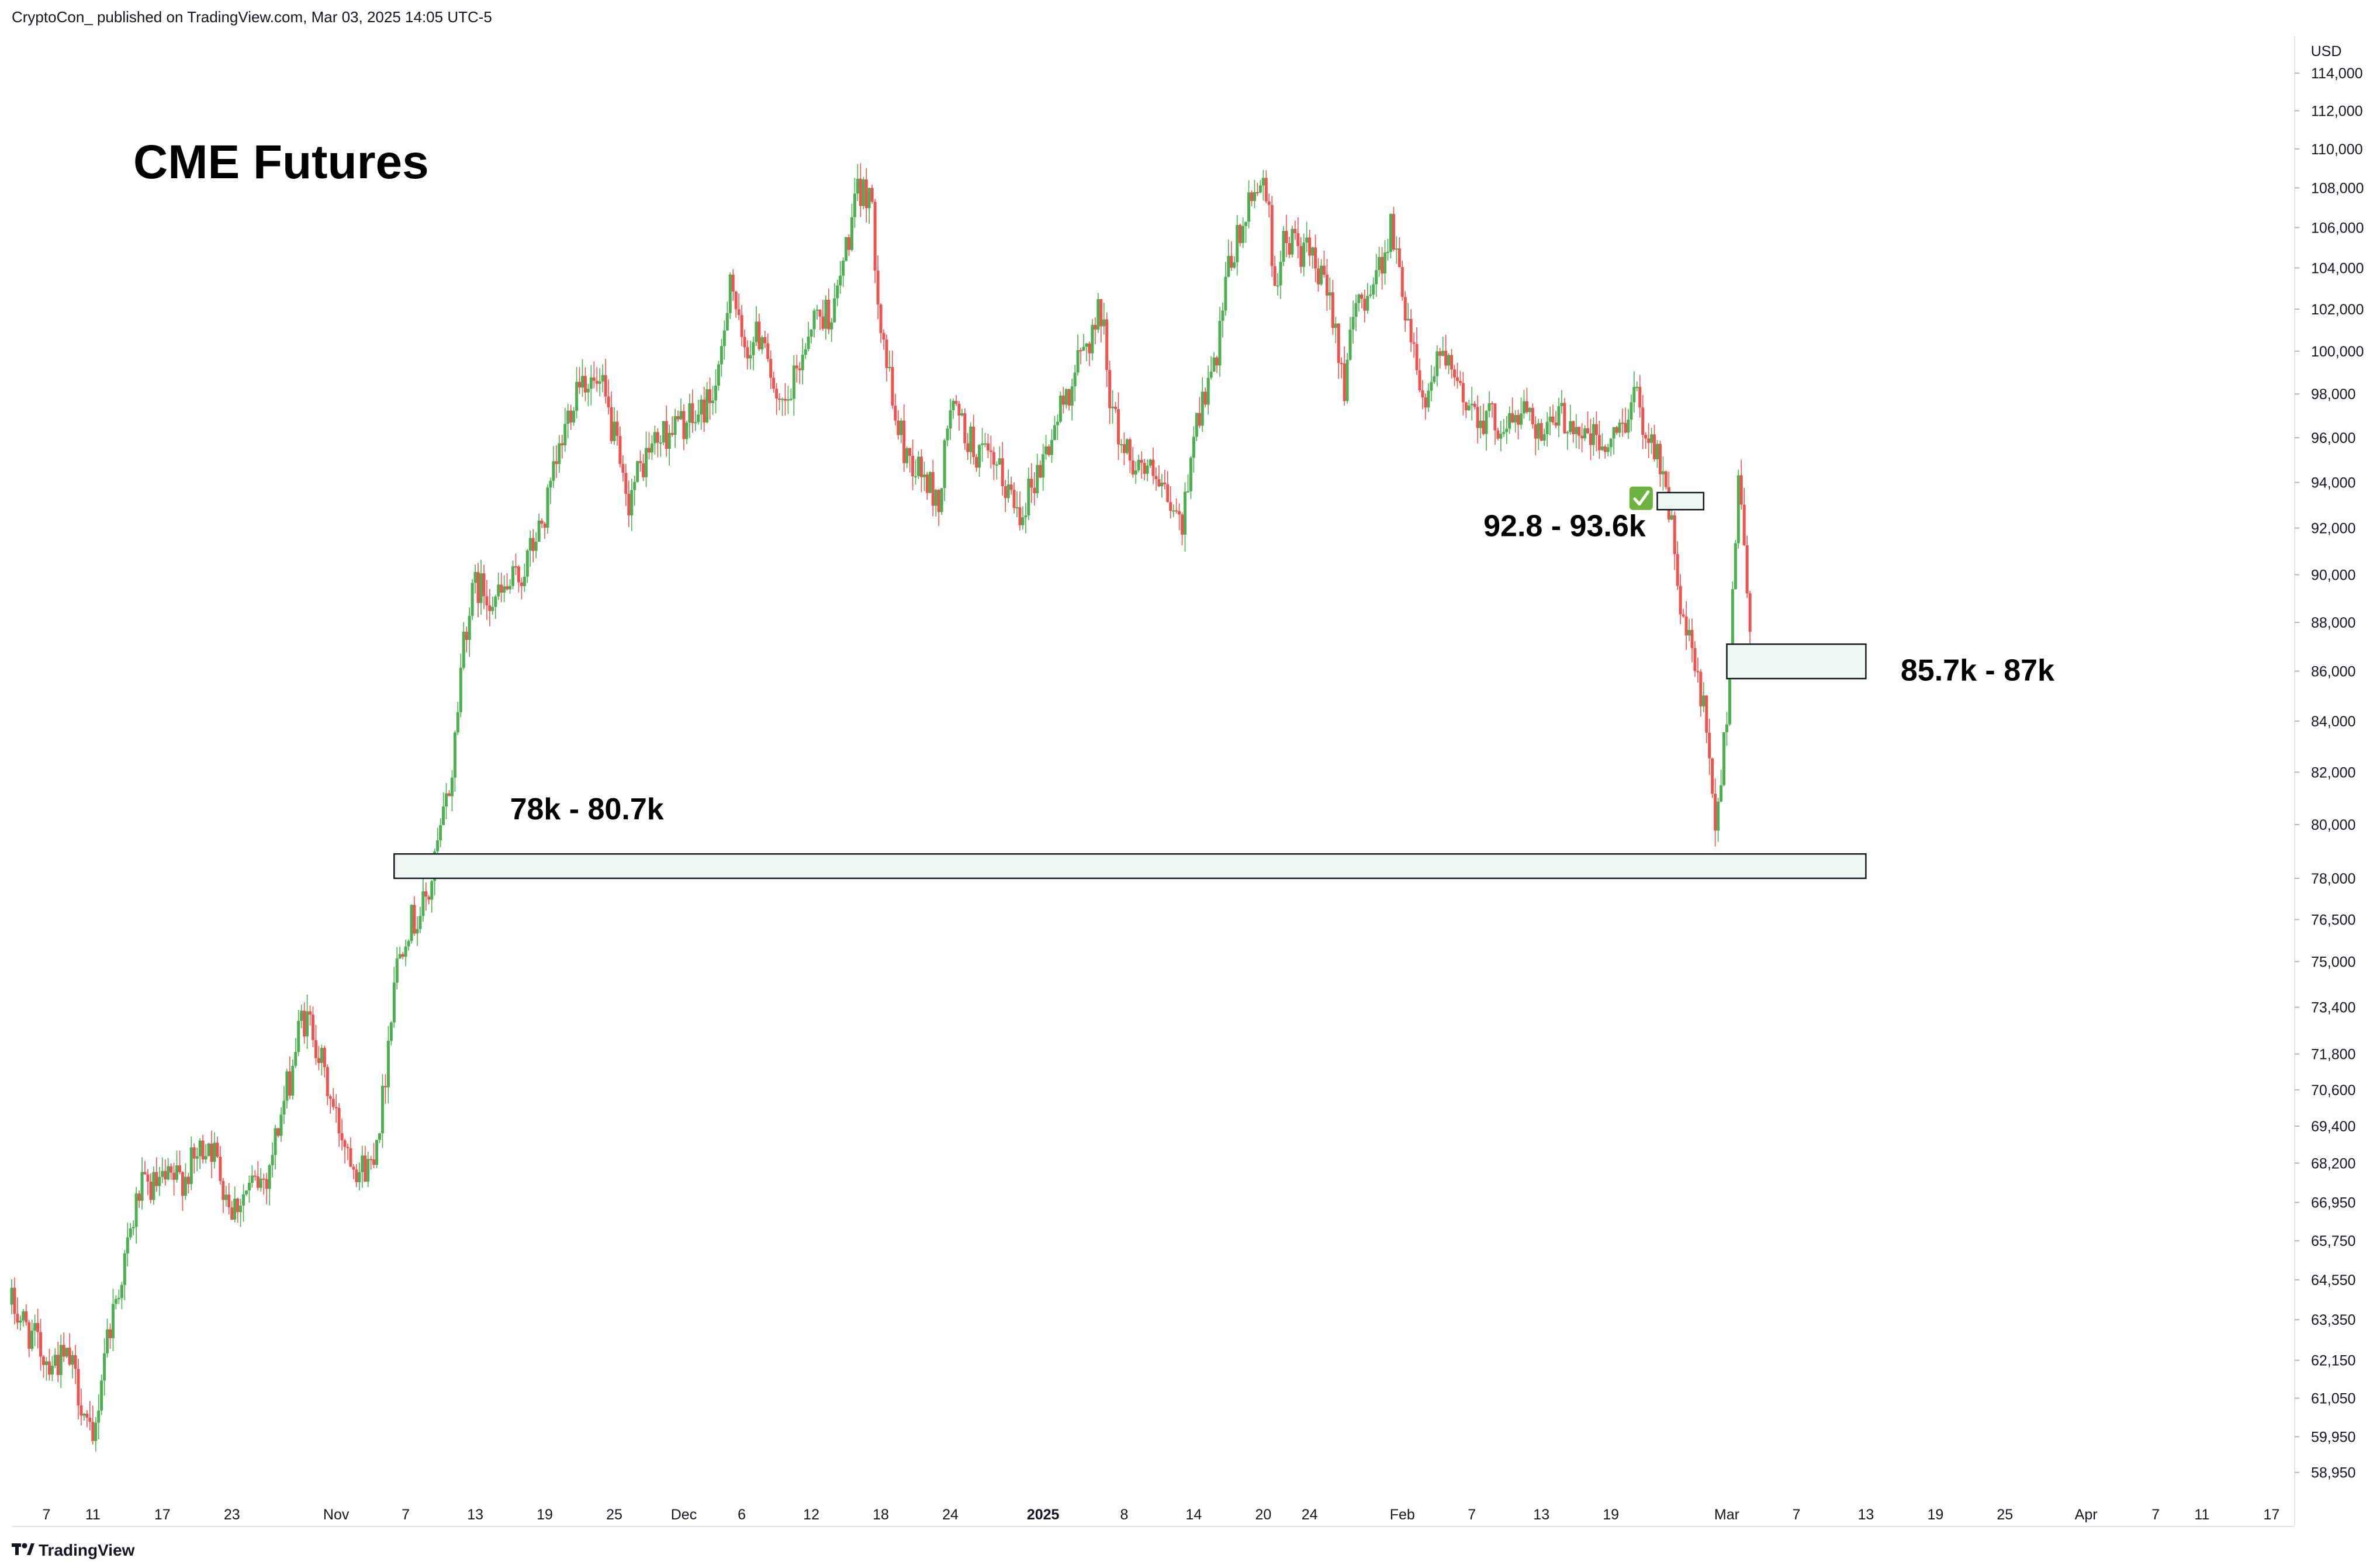 The height and width of the screenshot is (1565, 2380). What do you see at coordinates (2201, 1515) in the screenshot?
I see `time-tick-label: 11` at bounding box center [2201, 1515].